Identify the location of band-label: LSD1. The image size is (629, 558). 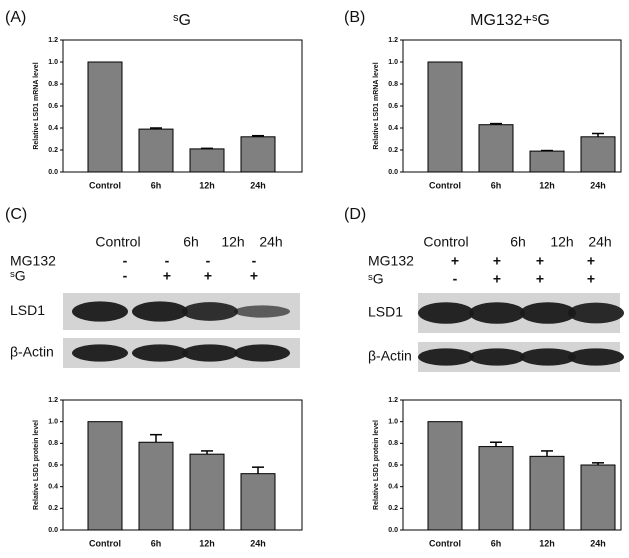
(385, 312).